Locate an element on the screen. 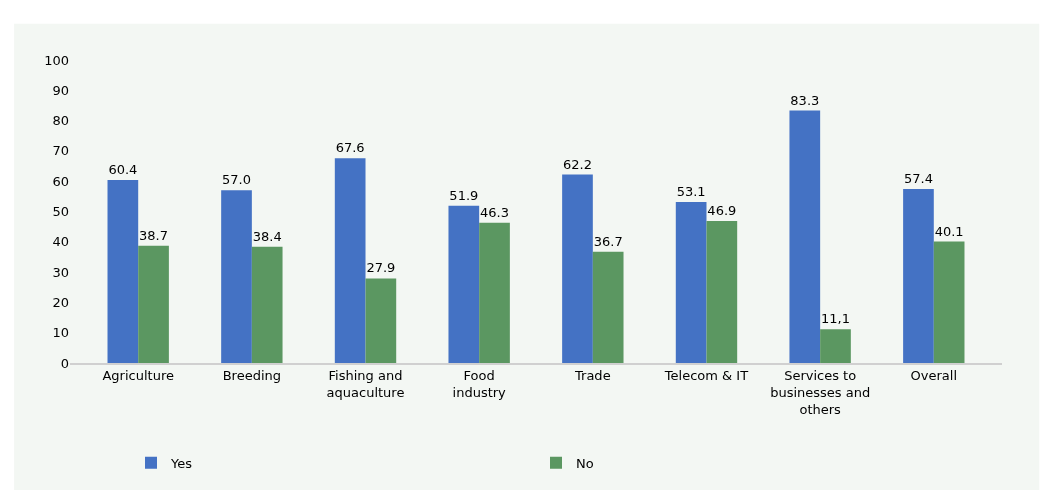 The width and height of the screenshot is (1052, 490). data-label: 38.4 is located at coordinates (267, 236).